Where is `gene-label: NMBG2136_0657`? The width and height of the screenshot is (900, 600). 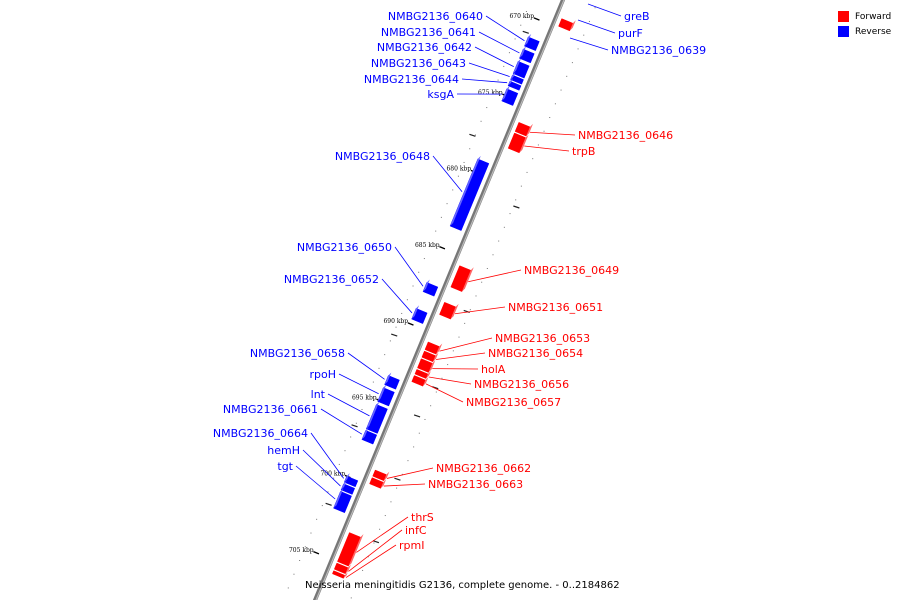 gene-label: NMBG2136_0657 is located at coordinates (513, 402).